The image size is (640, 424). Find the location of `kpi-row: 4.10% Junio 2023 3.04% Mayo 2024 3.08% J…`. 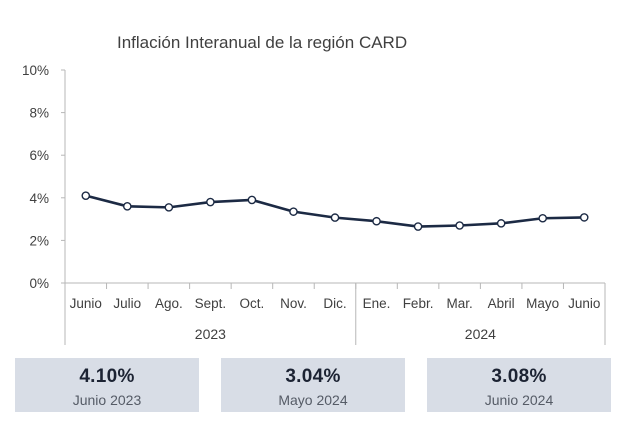

kpi-row: 4.10% Junio 2023 3.04% Mayo 2024 3.08% J… is located at coordinates (313, 385).